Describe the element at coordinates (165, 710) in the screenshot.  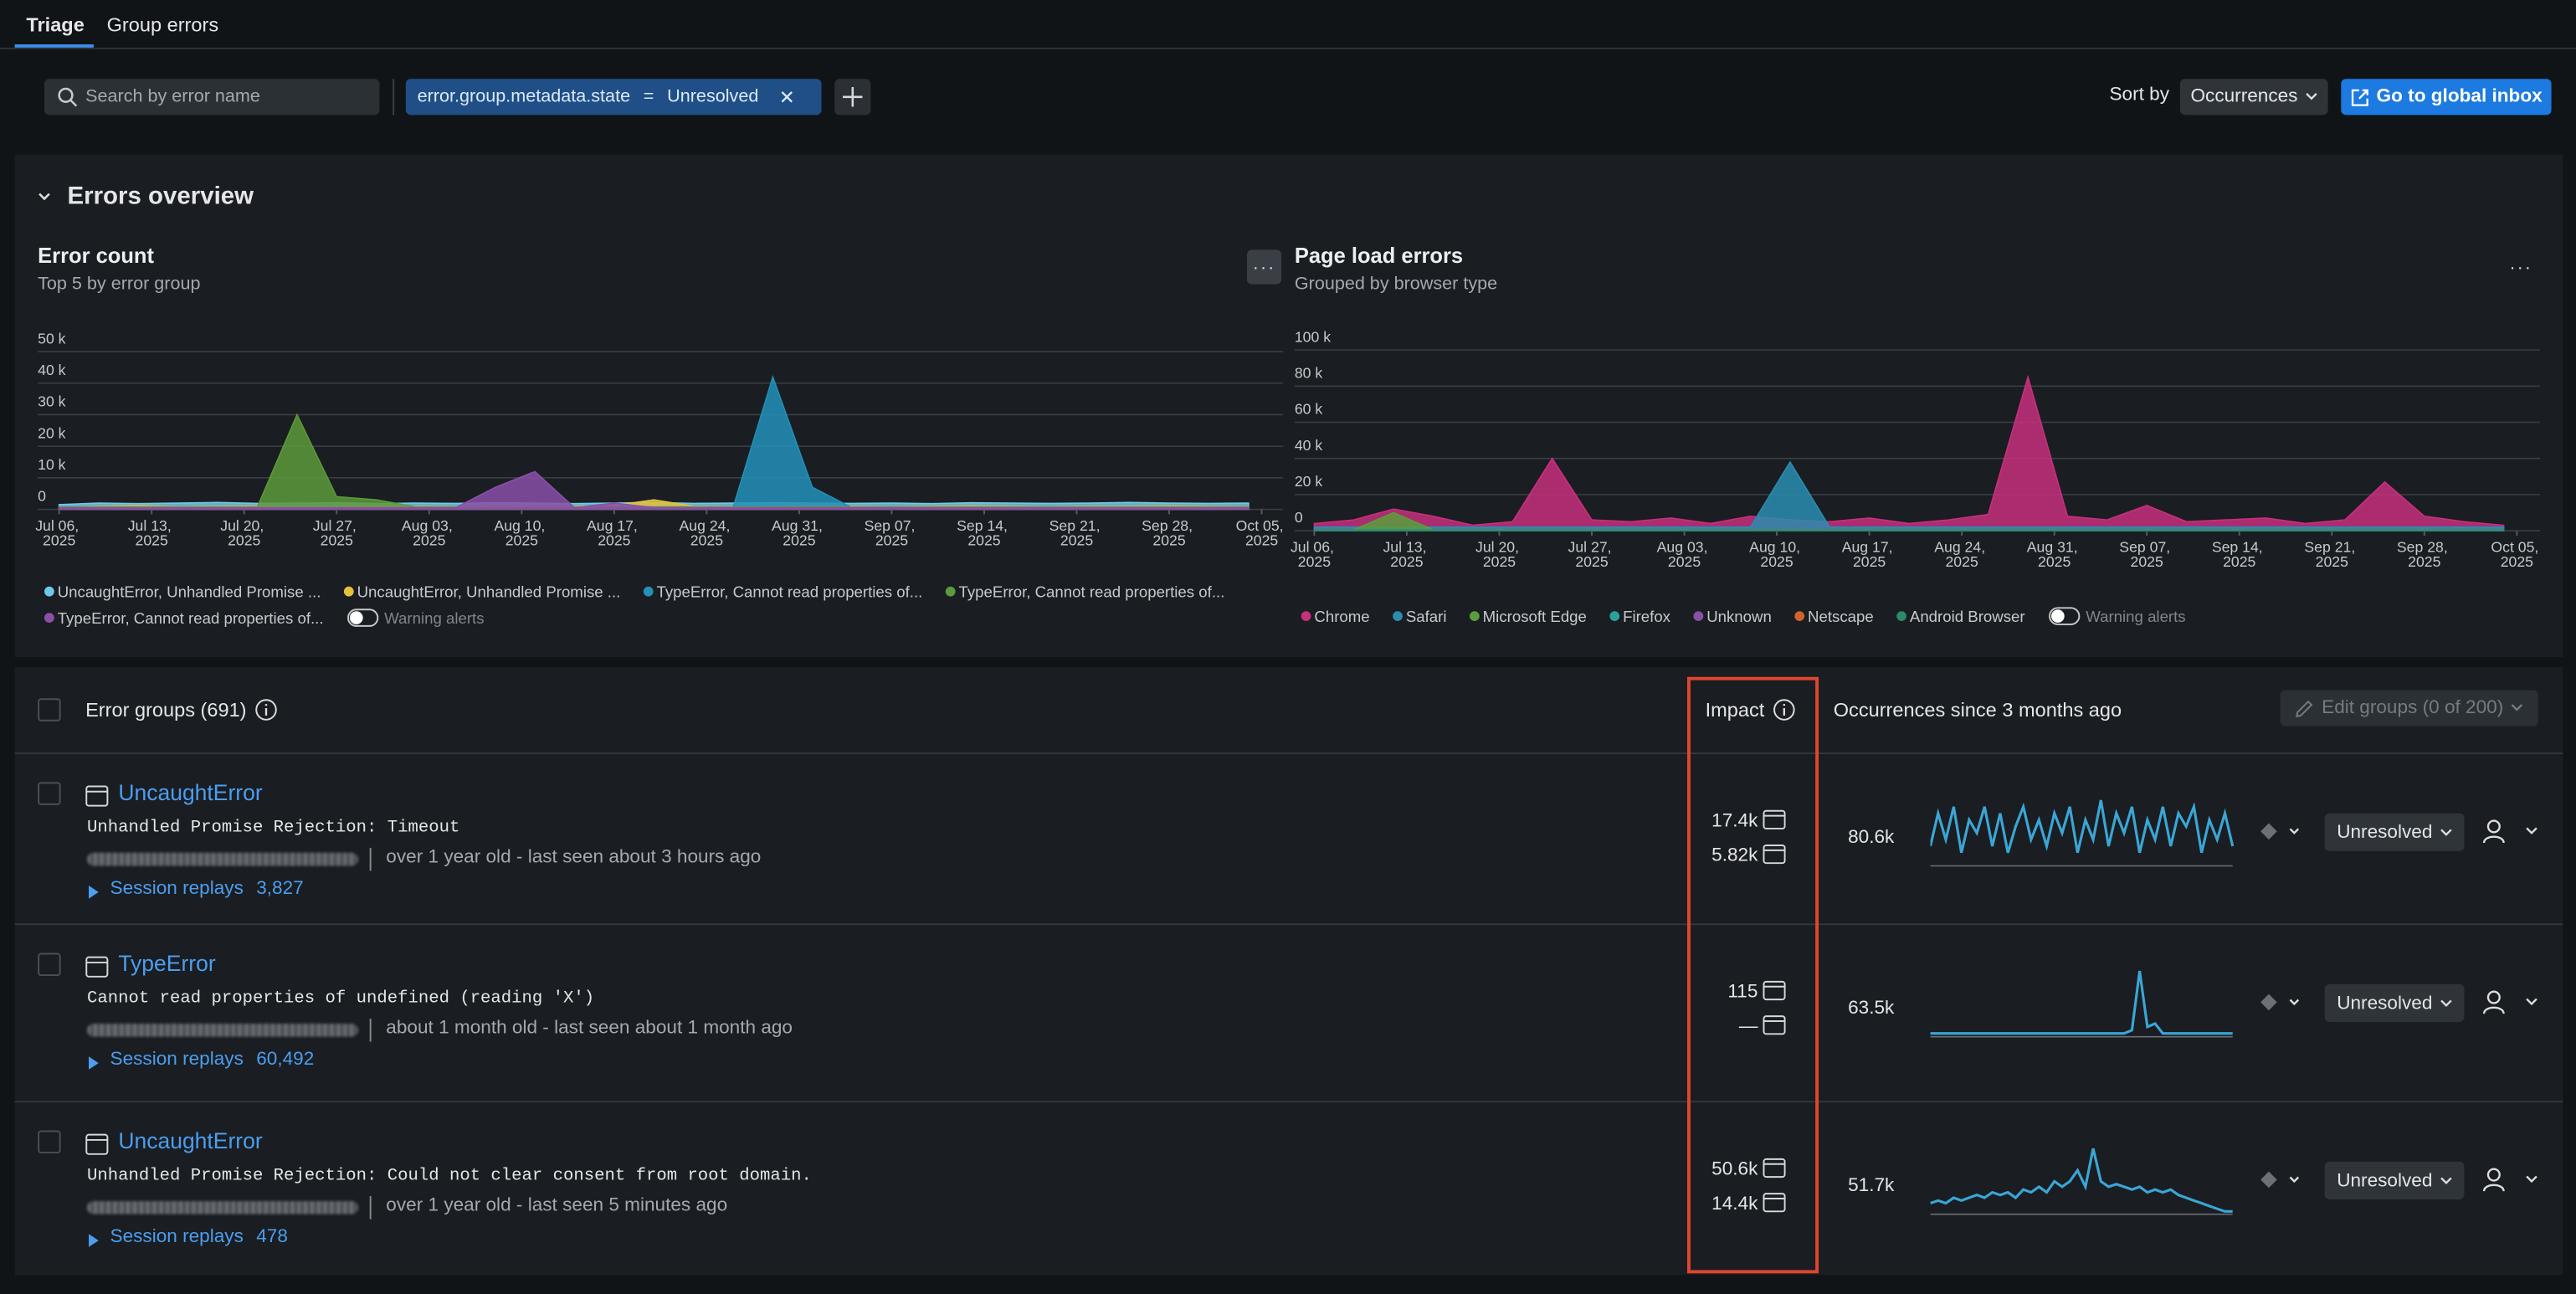
I see `error-groups-count: Error groups (691)` at that location.